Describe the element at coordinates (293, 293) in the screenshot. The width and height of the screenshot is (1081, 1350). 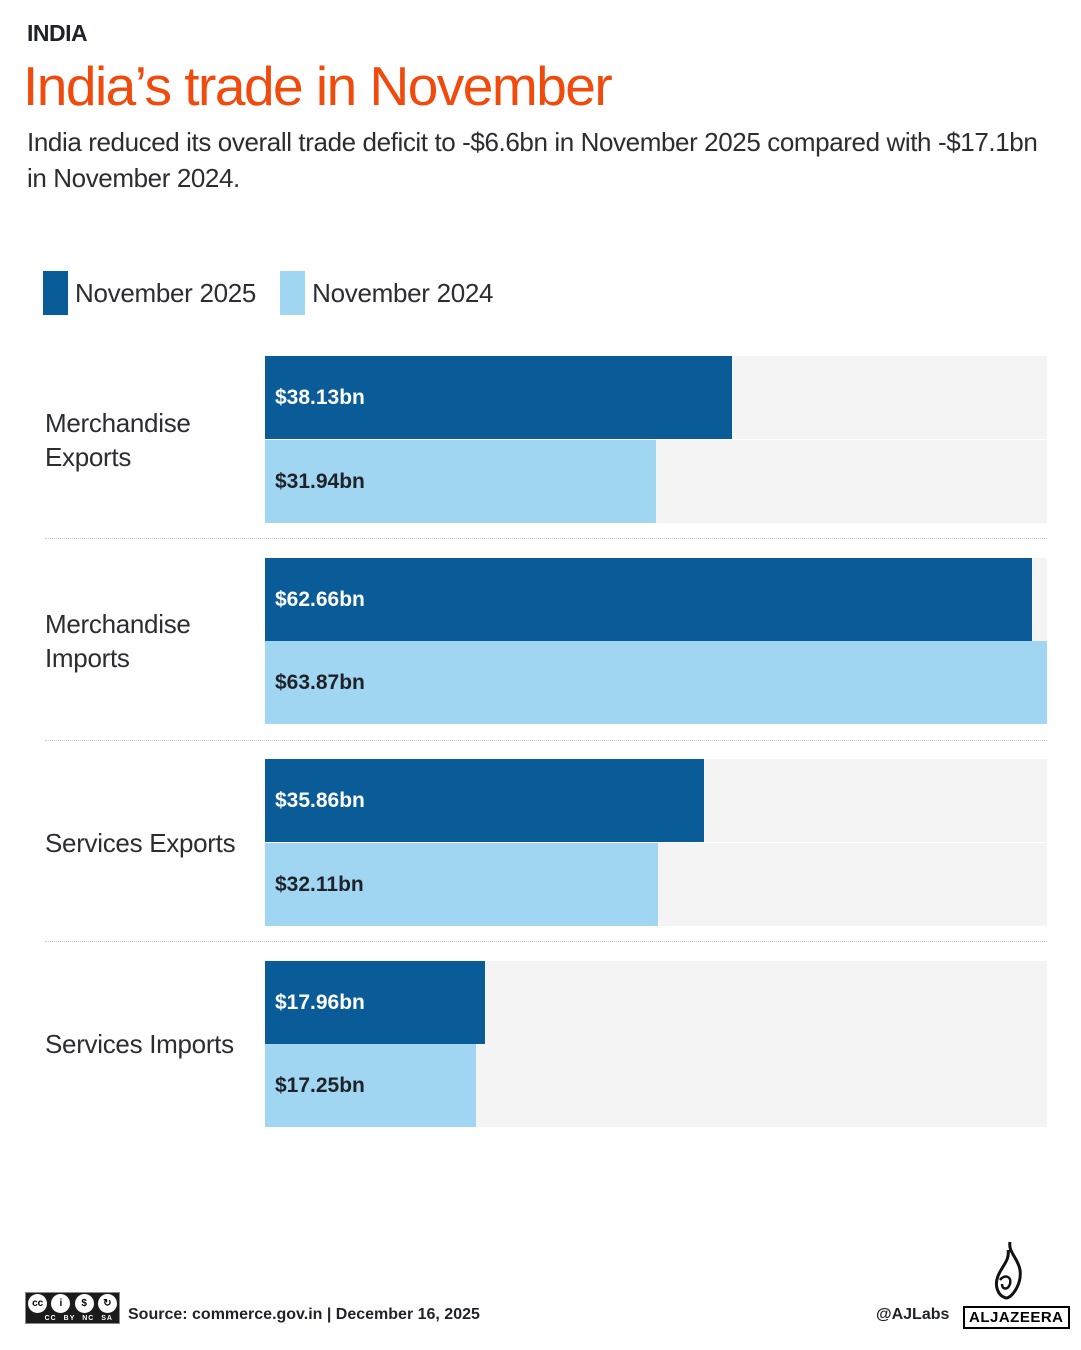
I see `legend-swatch-2024` at that location.